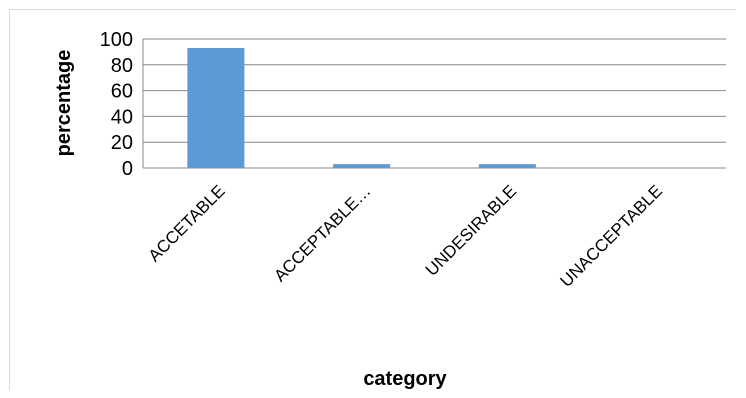 The image size is (746, 398). I want to click on x-tick-label: UNACCEPTABLE, so click(611, 235).